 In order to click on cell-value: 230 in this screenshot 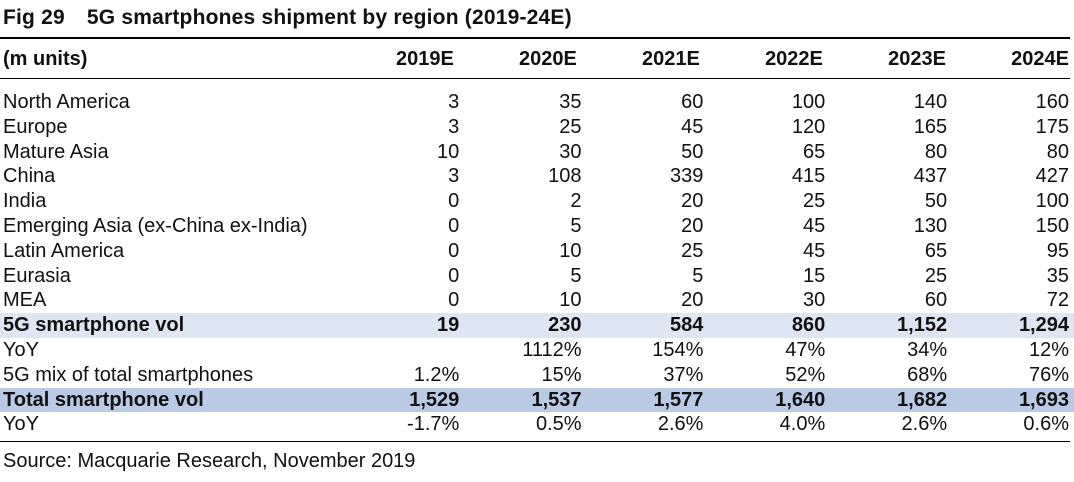, I will do `click(525, 325)`.